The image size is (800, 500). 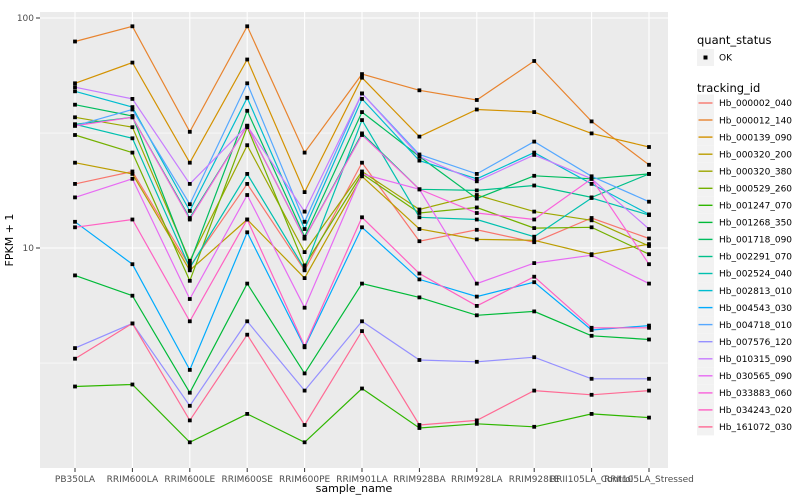 I want to click on legend-item-Hb_001718_090: Hb_001718_090, so click(x=744, y=239).